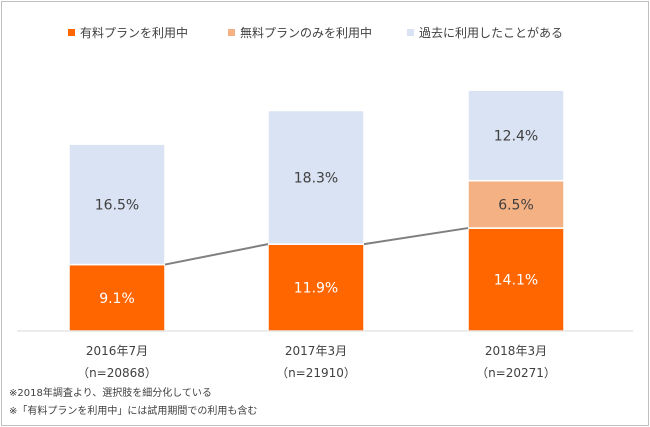  I want to click on legend-label-0: 有料プランを利用中, so click(134, 32).